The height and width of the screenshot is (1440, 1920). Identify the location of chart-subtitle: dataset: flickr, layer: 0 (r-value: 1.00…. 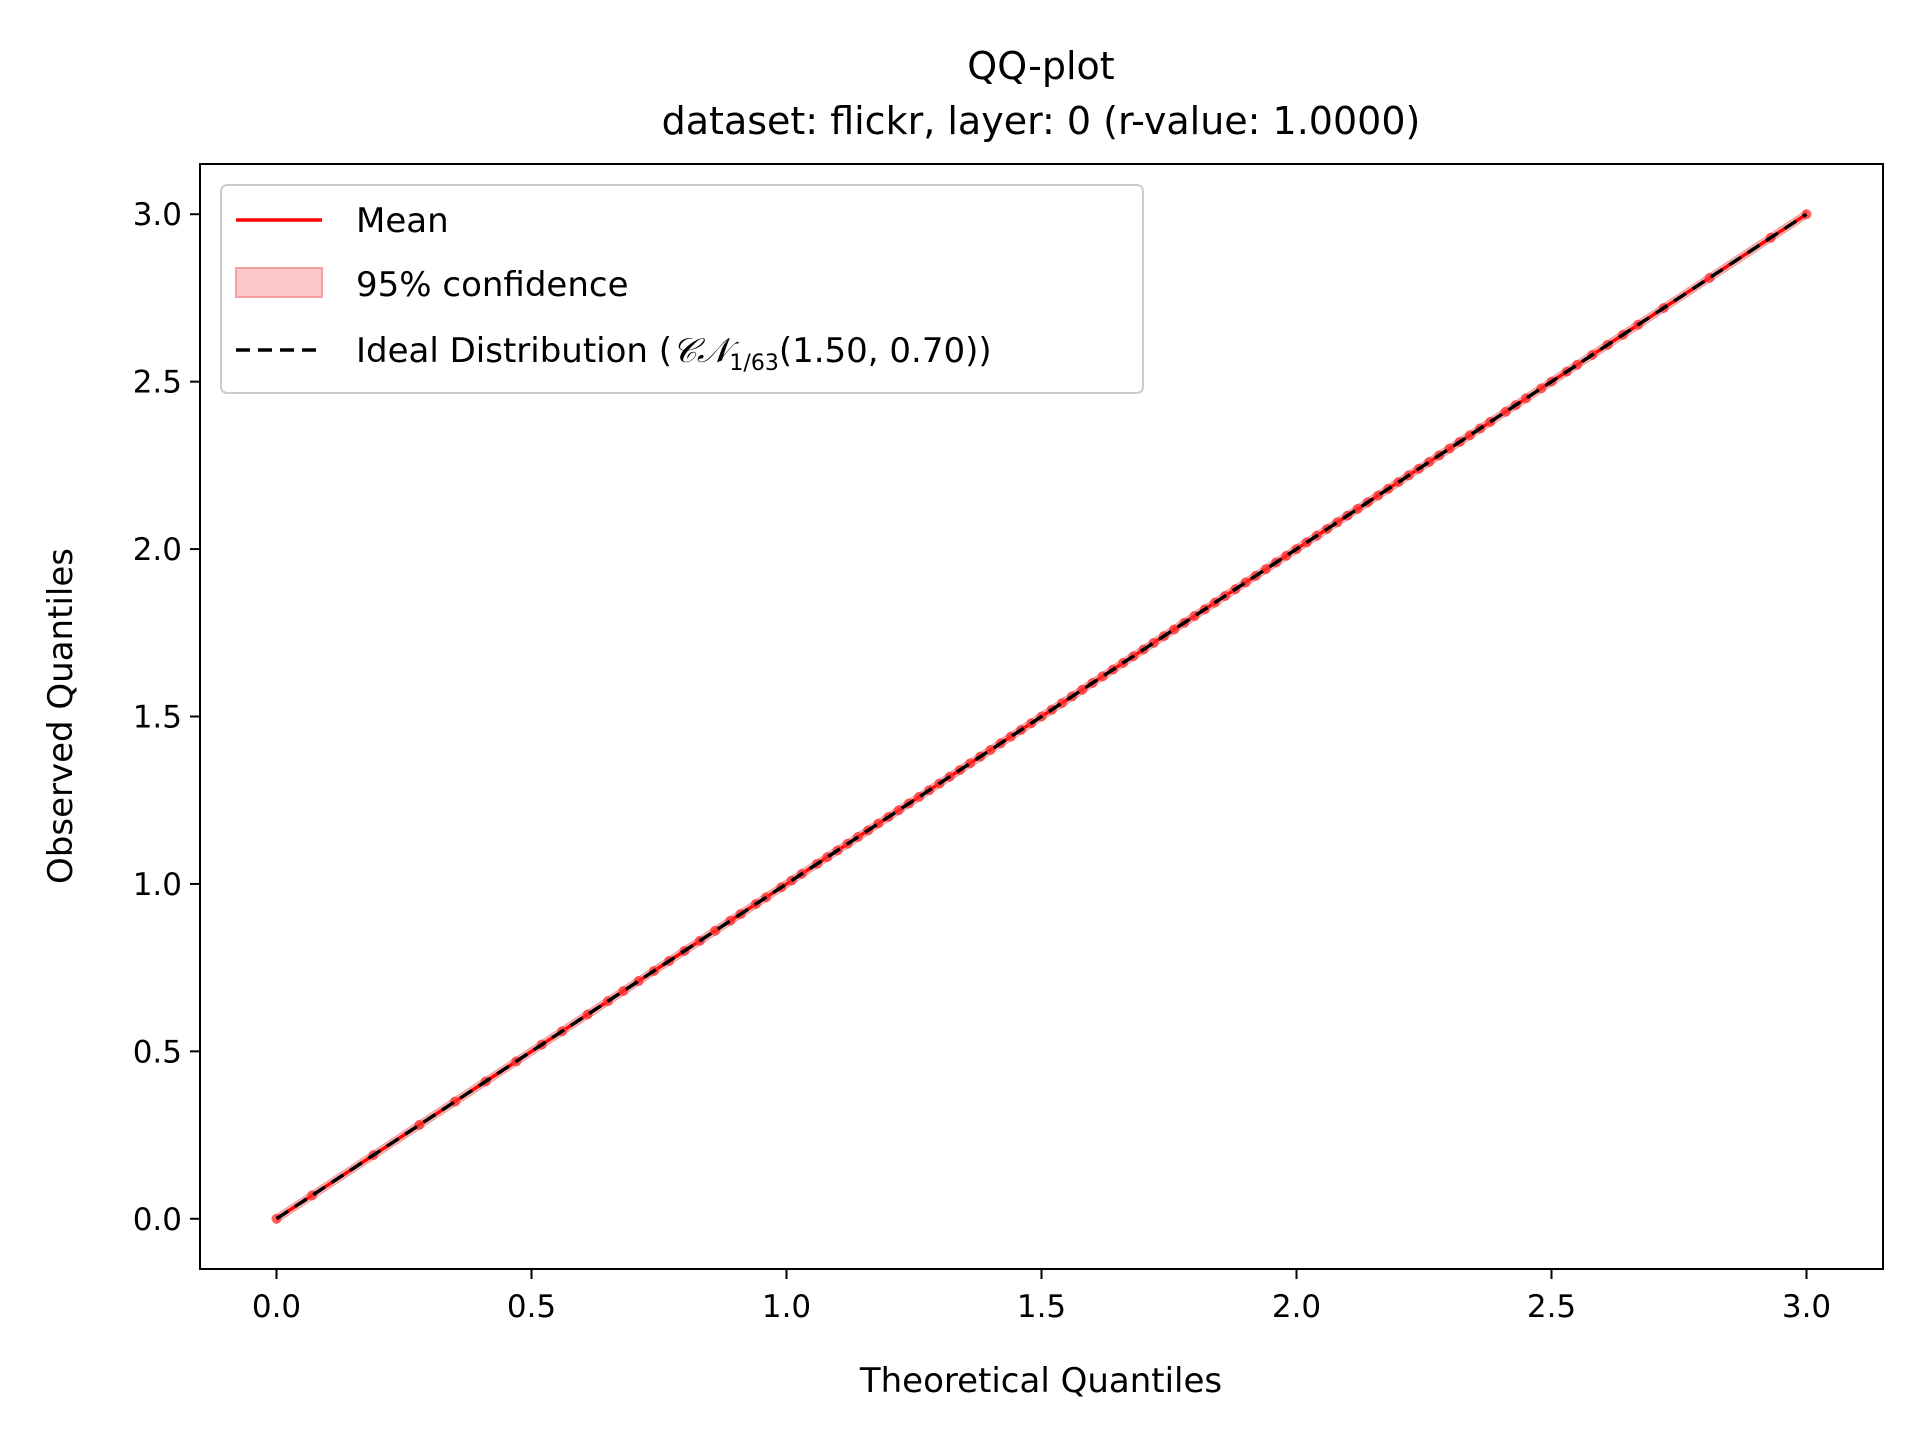
(1041, 121).